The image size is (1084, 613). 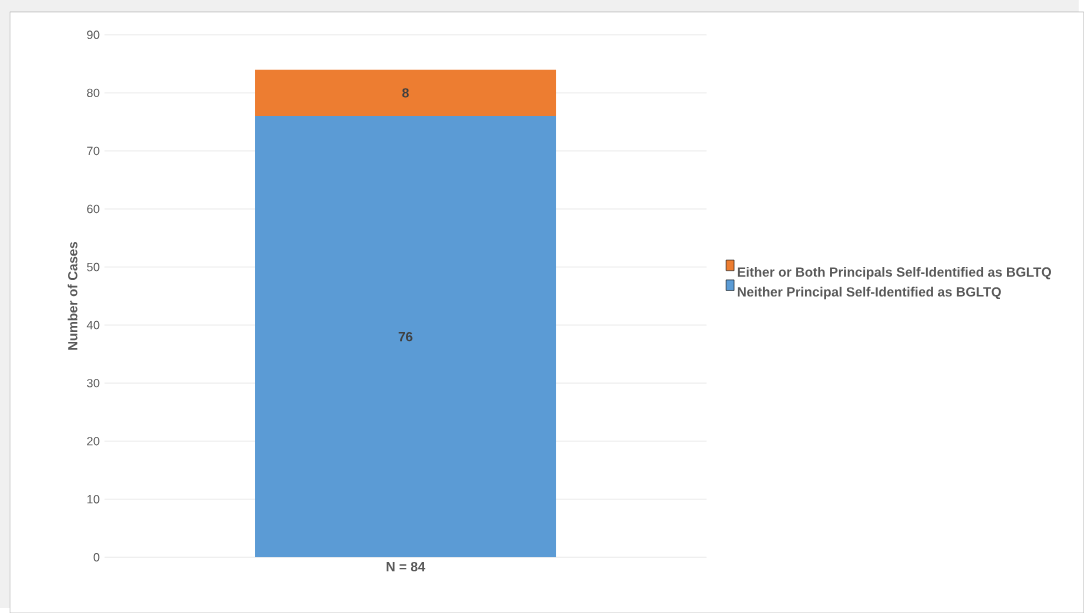 I want to click on data-label: 76, so click(x=405, y=336).